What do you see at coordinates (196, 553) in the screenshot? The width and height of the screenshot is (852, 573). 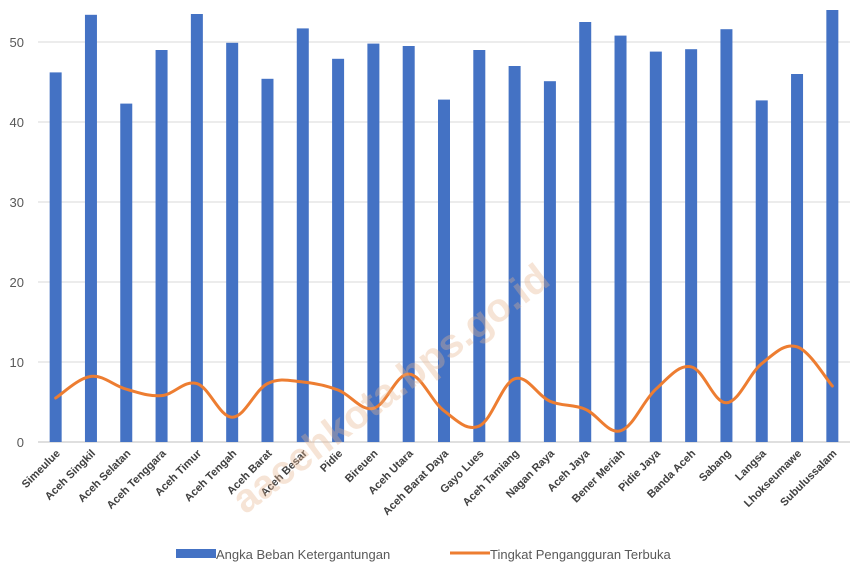 I see `legend-swatch-bar` at bounding box center [196, 553].